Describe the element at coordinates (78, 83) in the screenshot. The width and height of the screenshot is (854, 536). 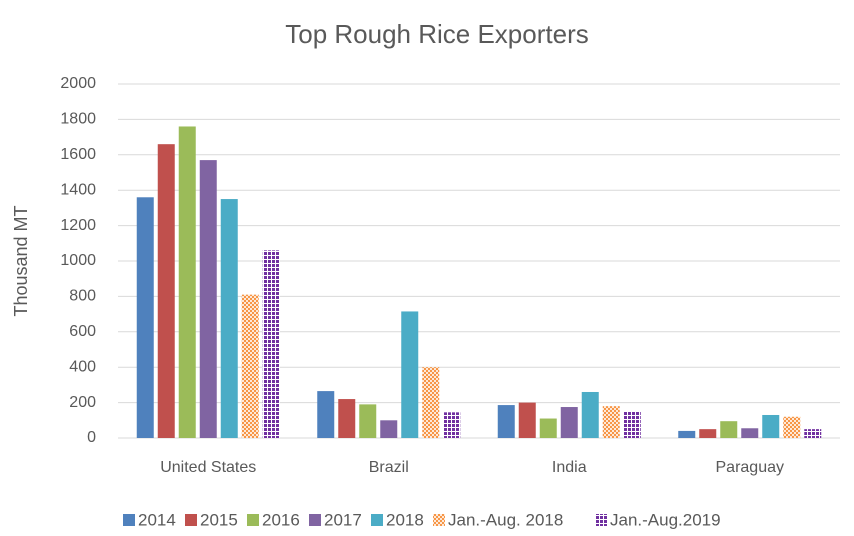
I see `y-tick-label: 2000` at that location.